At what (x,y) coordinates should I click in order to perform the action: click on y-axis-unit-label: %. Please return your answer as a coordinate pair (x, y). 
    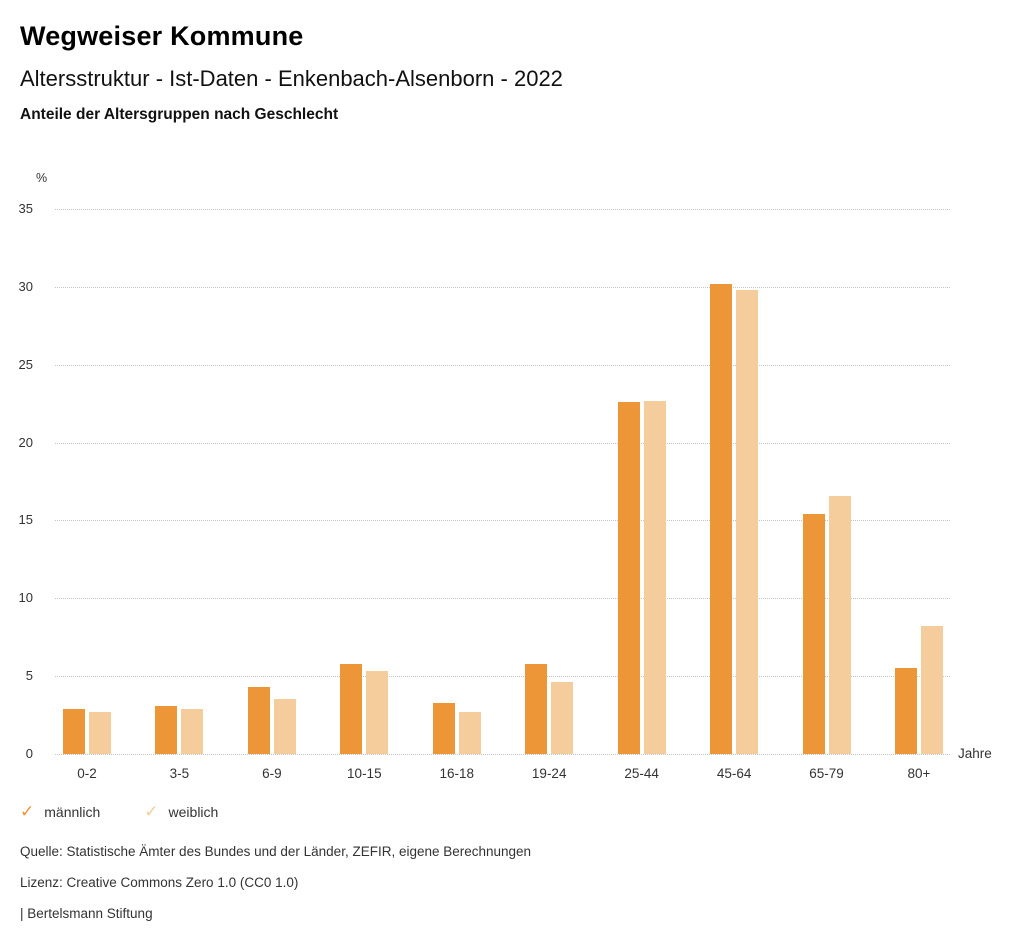
    Looking at the image, I should click on (42, 178).